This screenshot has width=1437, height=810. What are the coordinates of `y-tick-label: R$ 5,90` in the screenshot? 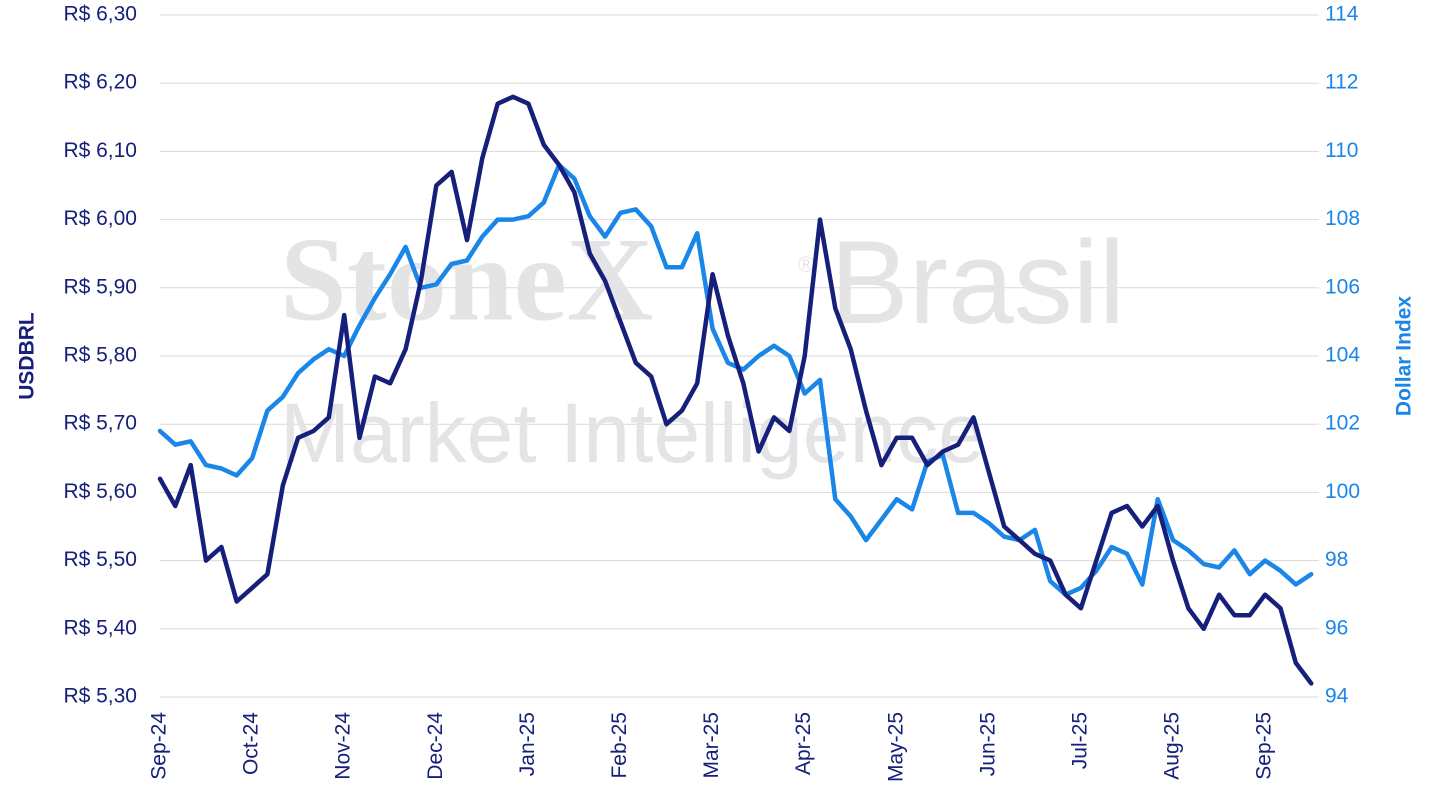 It's located at (100, 286).